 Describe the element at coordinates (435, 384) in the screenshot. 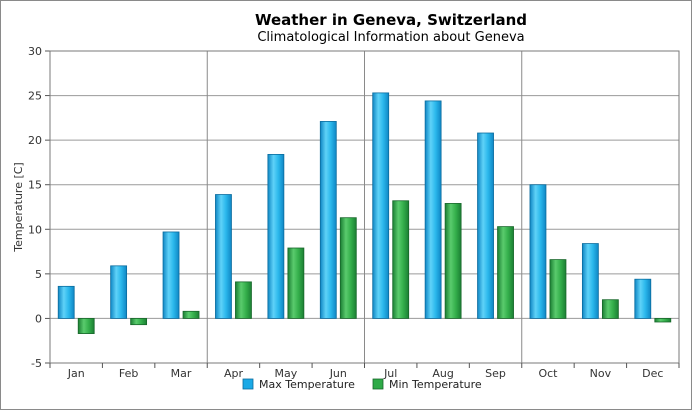

I see `legend-label-min: Min Temperature` at that location.